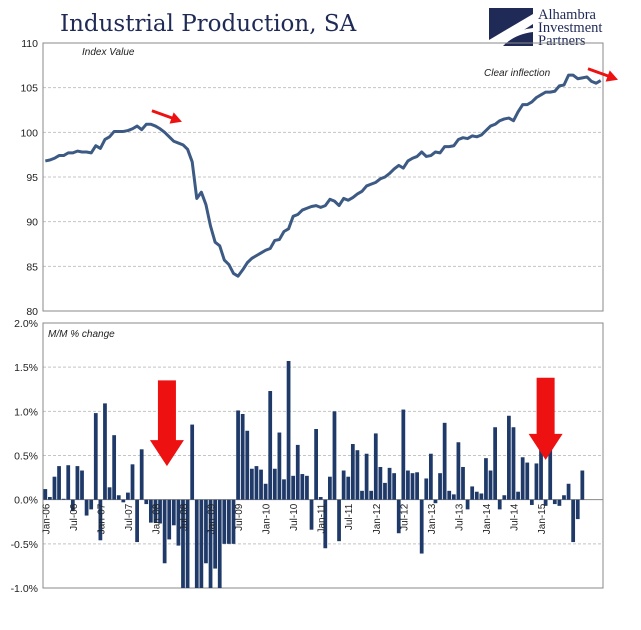  Describe the element at coordinates (32, 223) in the screenshot. I see `top-y-tick-label: 90` at that location.